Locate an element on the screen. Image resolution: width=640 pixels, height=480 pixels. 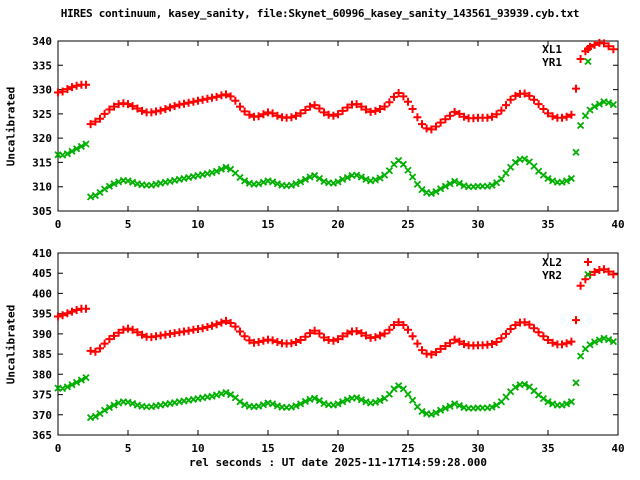
y-tick-label: 340 is located at coordinates (42, 41).